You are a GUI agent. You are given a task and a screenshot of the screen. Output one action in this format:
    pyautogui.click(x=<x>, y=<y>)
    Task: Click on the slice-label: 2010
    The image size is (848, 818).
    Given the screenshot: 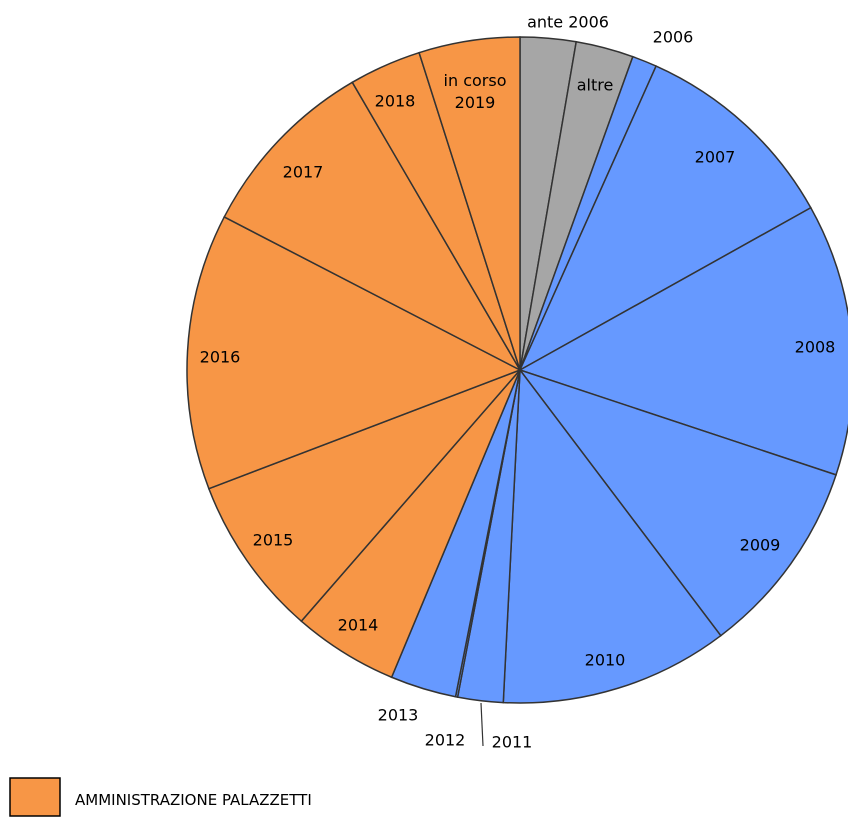 What is the action you would take?
    pyautogui.click(x=605, y=660)
    